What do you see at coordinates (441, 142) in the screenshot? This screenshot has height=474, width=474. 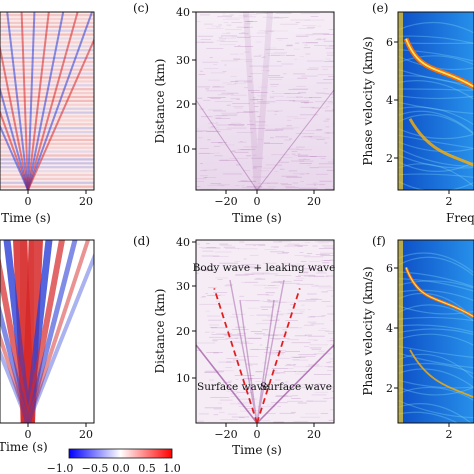 I see `panel-e-higher-mode` at bounding box center [441, 142].